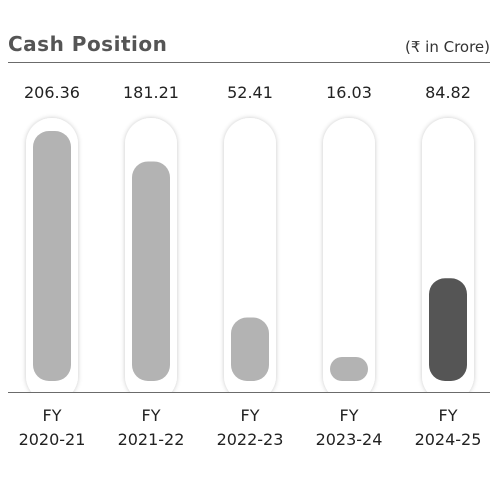 The height and width of the screenshot is (480, 500). What do you see at coordinates (250, 439) in the screenshot?
I see `category-label: 2022-23` at bounding box center [250, 439].